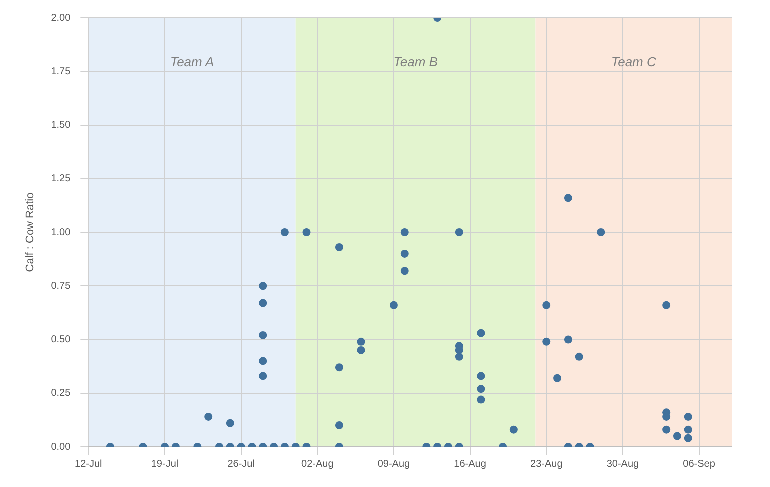  I want to click on y-tick-label: 1.75, so click(61, 72).